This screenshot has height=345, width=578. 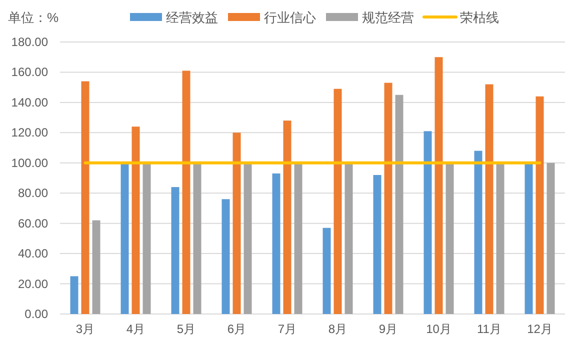 What do you see at coordinates (33, 193) in the screenshot?
I see `ytick: 80.00` at bounding box center [33, 193].